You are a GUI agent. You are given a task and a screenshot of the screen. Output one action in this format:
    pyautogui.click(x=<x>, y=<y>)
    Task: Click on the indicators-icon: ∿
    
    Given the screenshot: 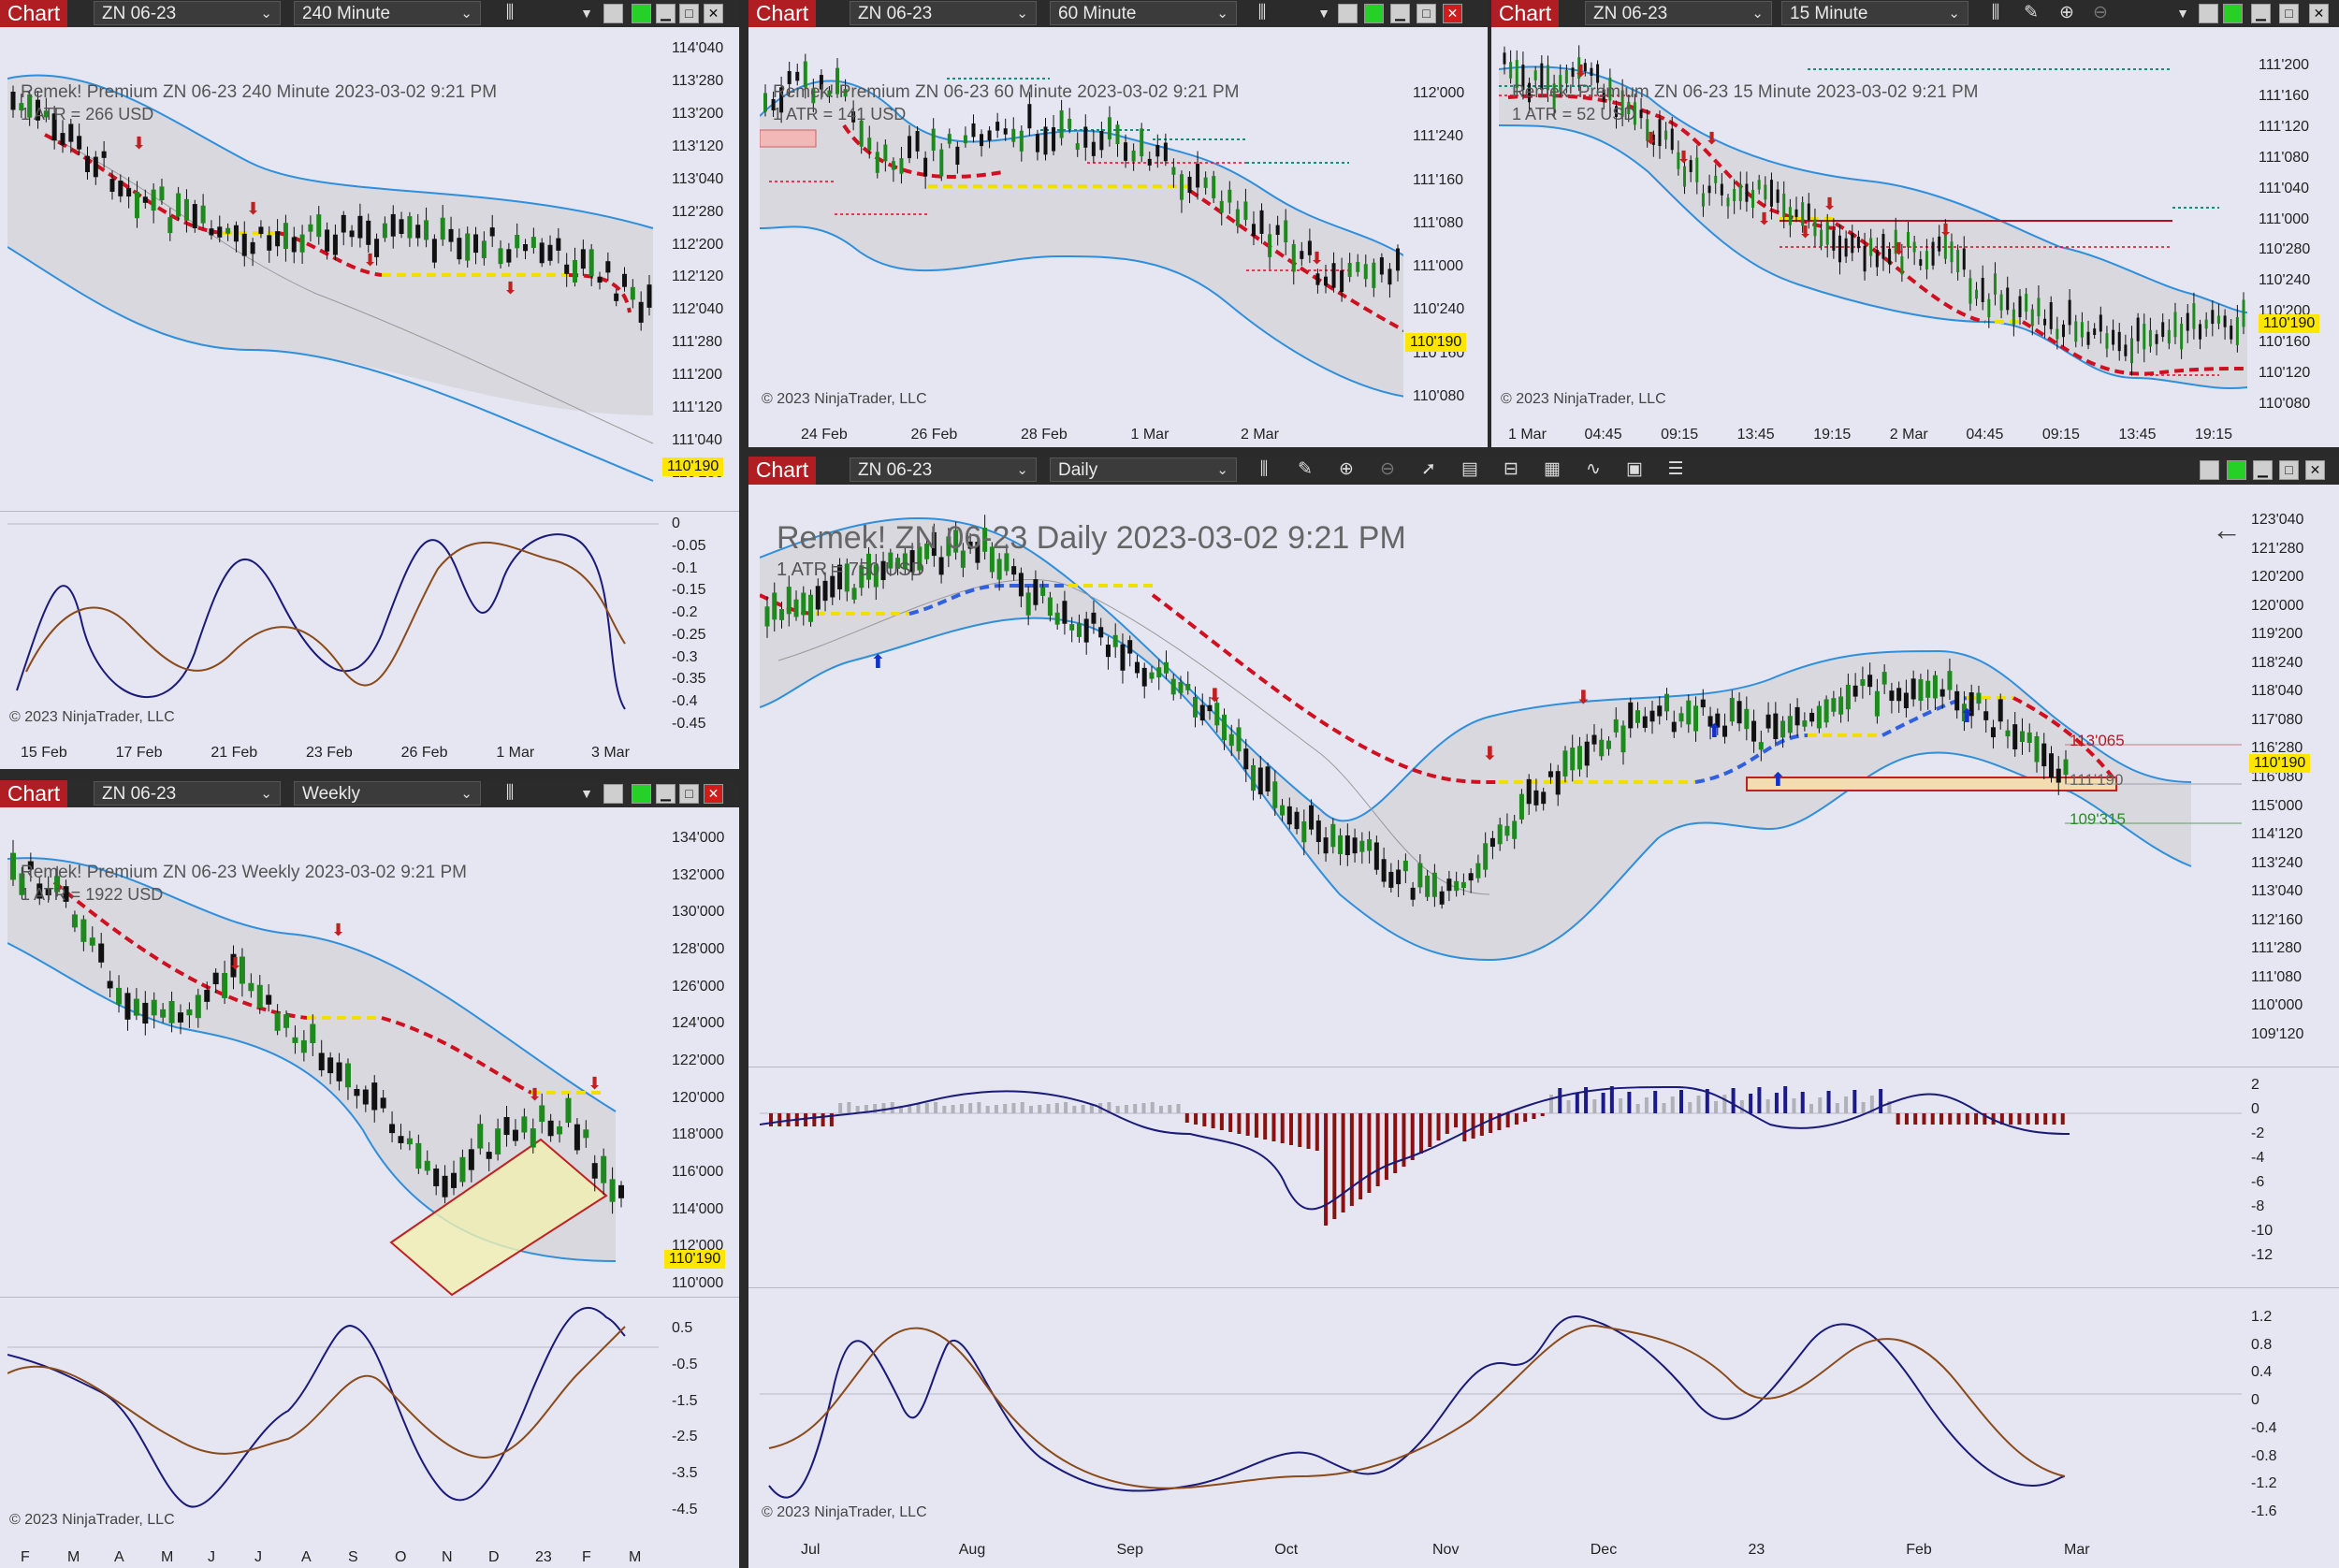 What is the action you would take?
    pyautogui.click(x=1593, y=469)
    